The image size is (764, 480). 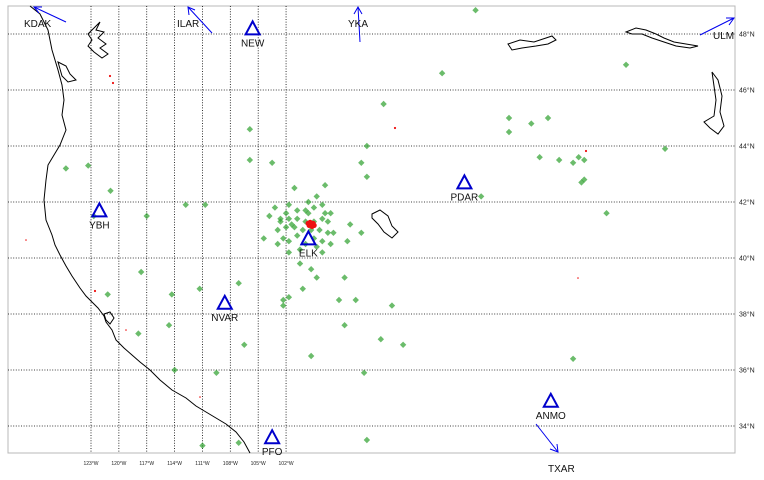 I want to click on direction-arrow-head-ilar, so click(x=191, y=11).